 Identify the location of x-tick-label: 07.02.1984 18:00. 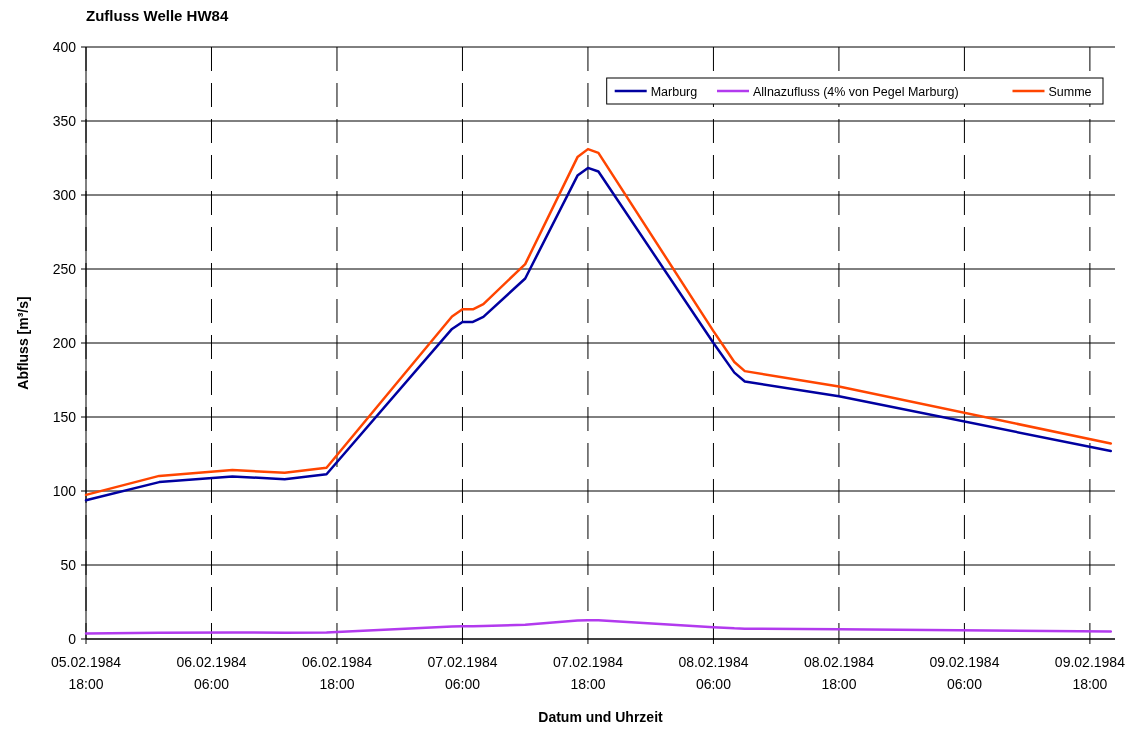
(588, 673).